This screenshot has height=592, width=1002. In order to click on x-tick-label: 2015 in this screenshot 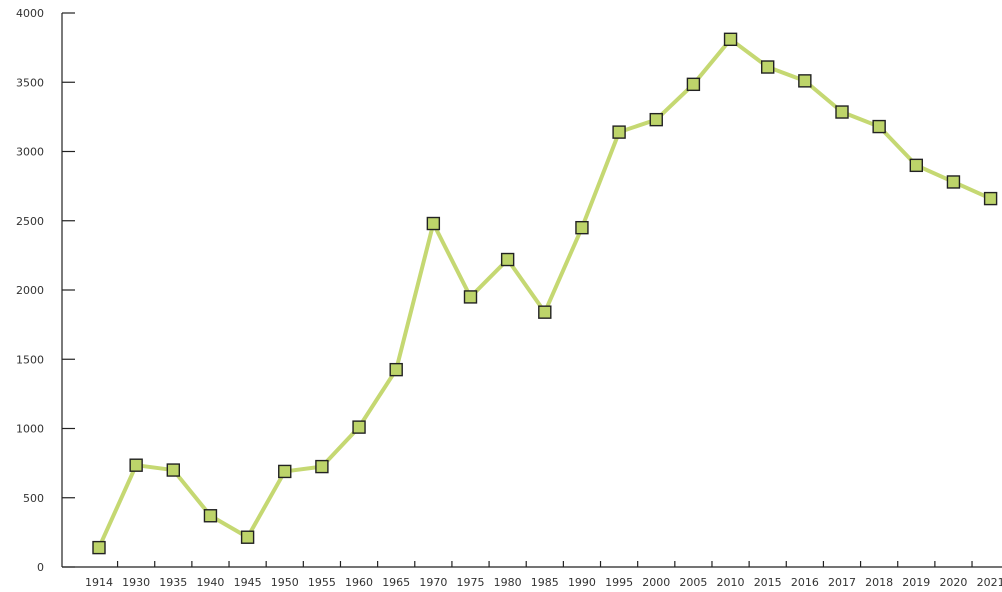, I will do `click(768, 582)`.